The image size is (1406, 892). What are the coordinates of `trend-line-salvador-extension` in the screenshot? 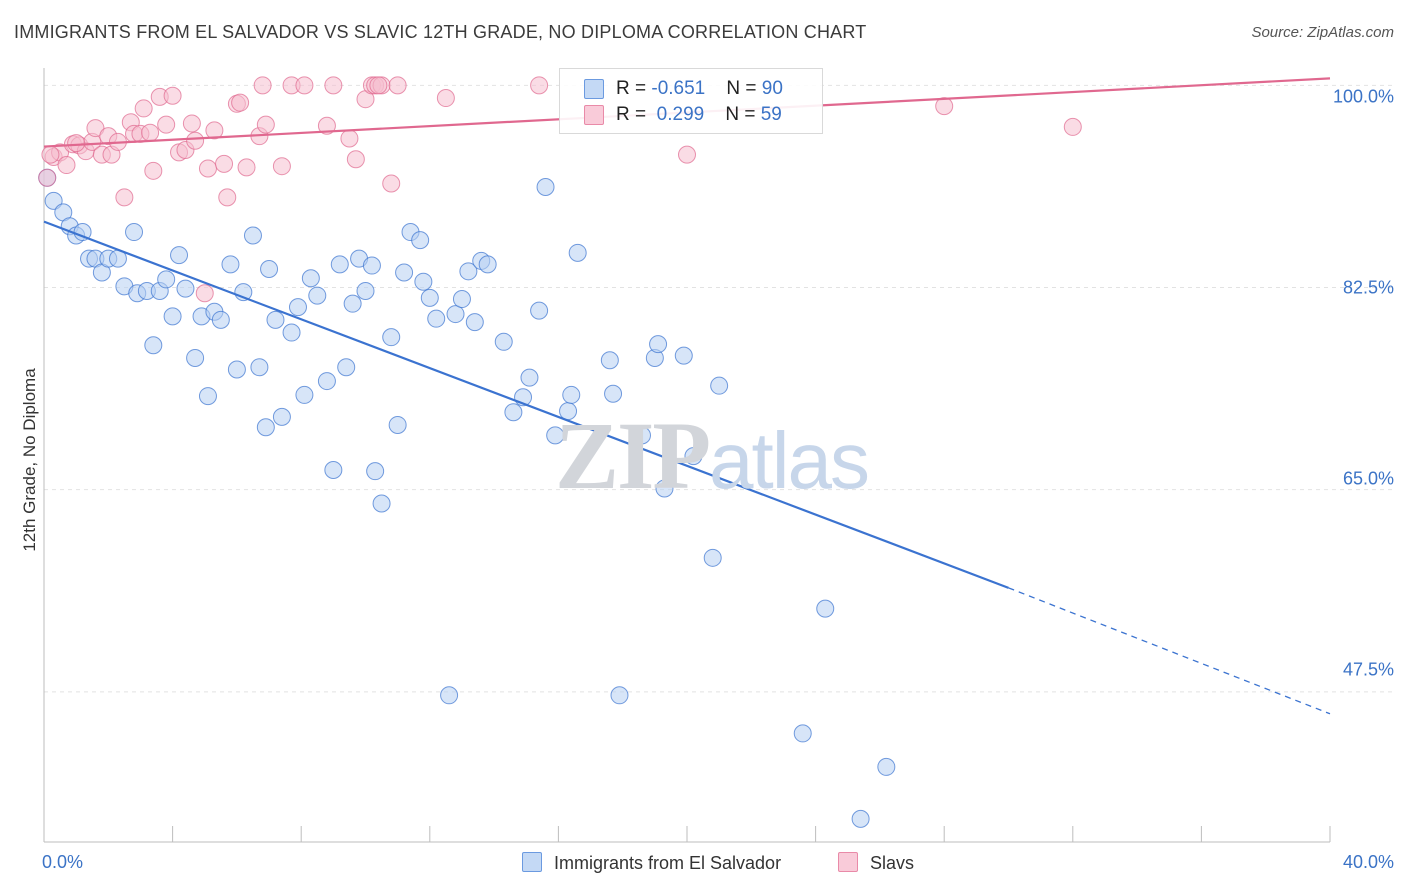 It's located at (1169, 651).